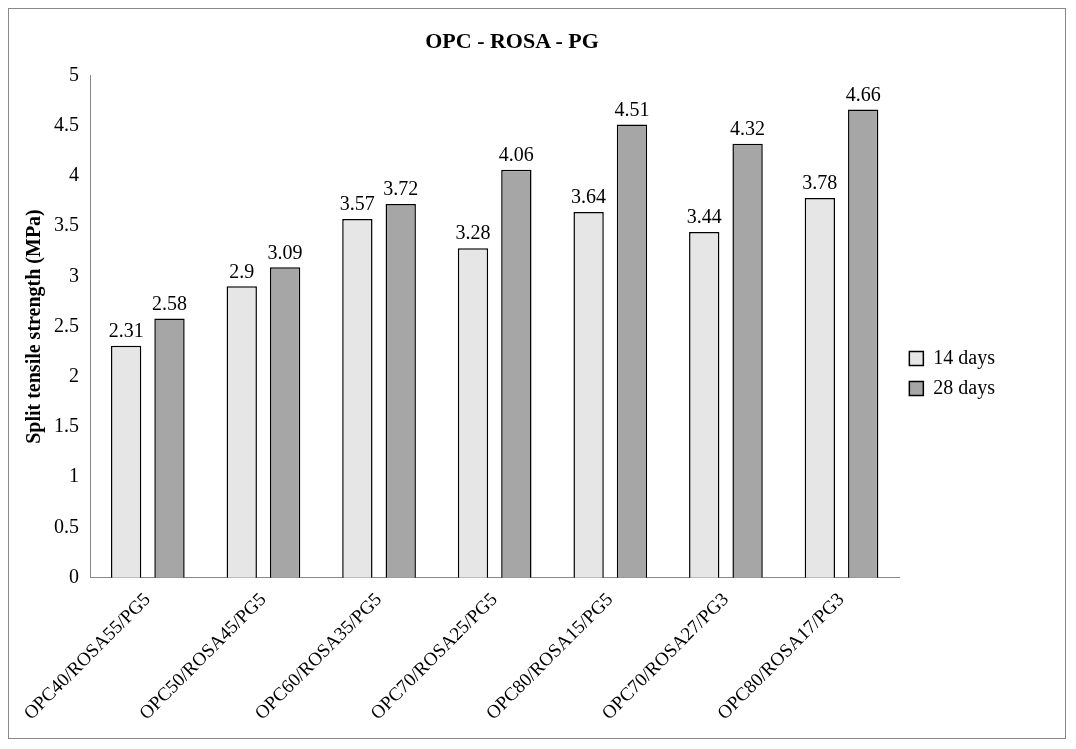 Image resolution: width=1076 pixels, height=749 pixels. Describe the element at coordinates (748, 127) in the screenshot. I see `data-label: 4.32` at that location.